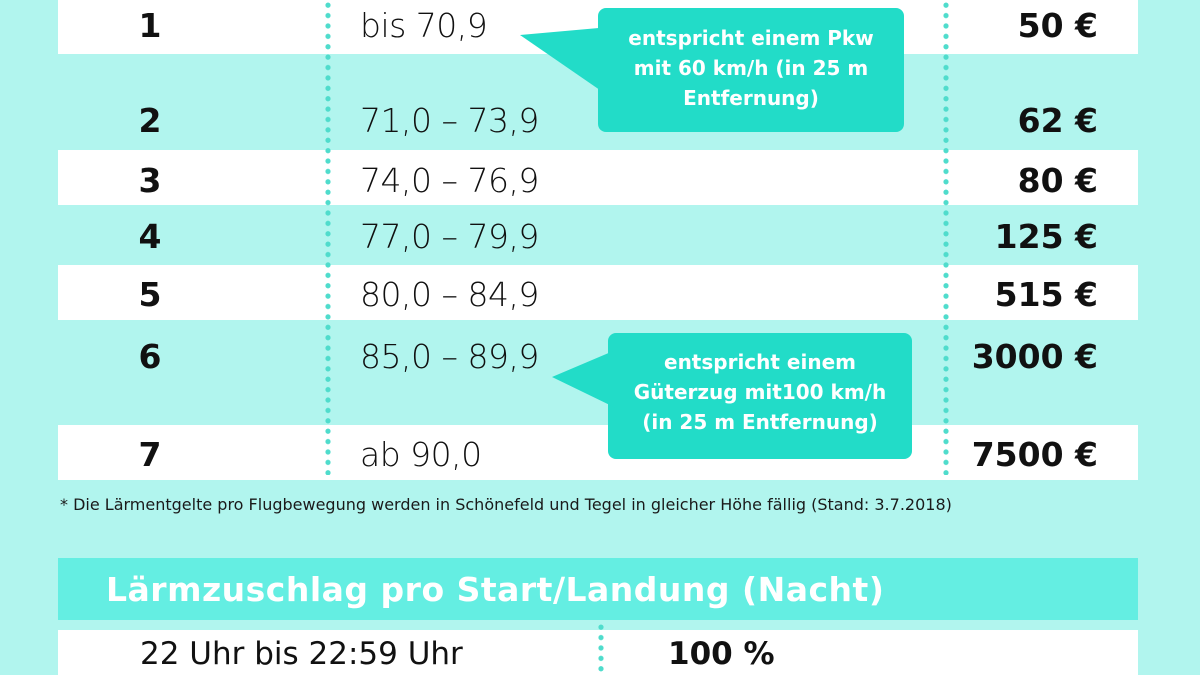  I want to click on fee-amount: 7500 €, so click(1034, 454).